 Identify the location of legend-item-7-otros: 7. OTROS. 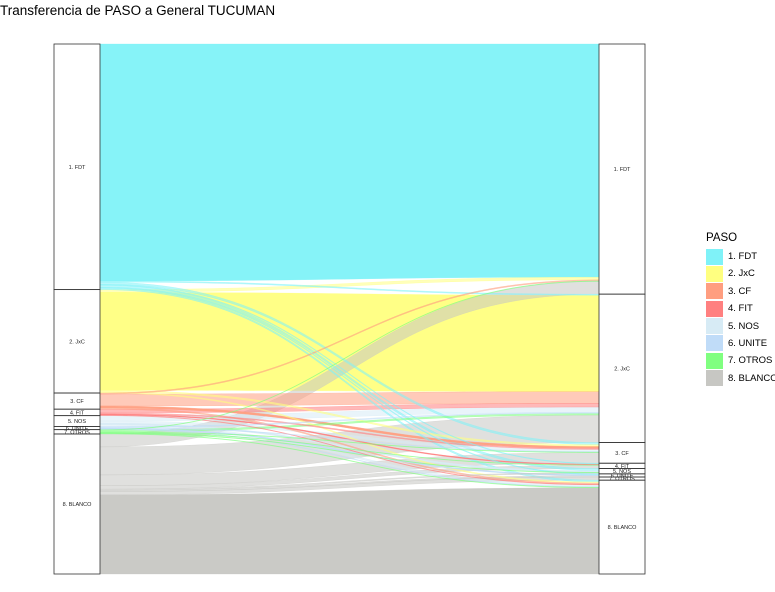
(740, 360).